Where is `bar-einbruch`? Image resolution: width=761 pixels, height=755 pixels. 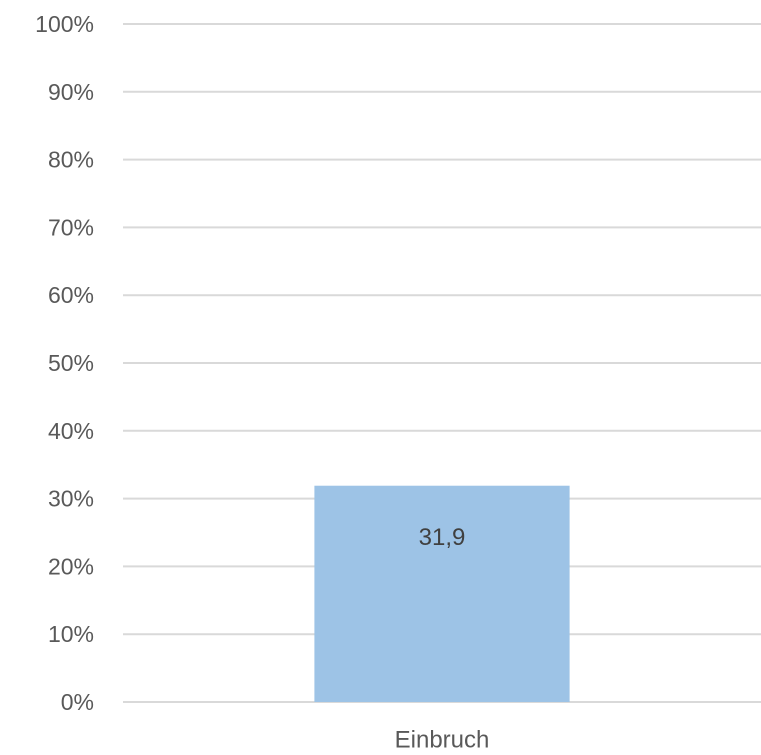 bar-einbruch is located at coordinates (442, 593).